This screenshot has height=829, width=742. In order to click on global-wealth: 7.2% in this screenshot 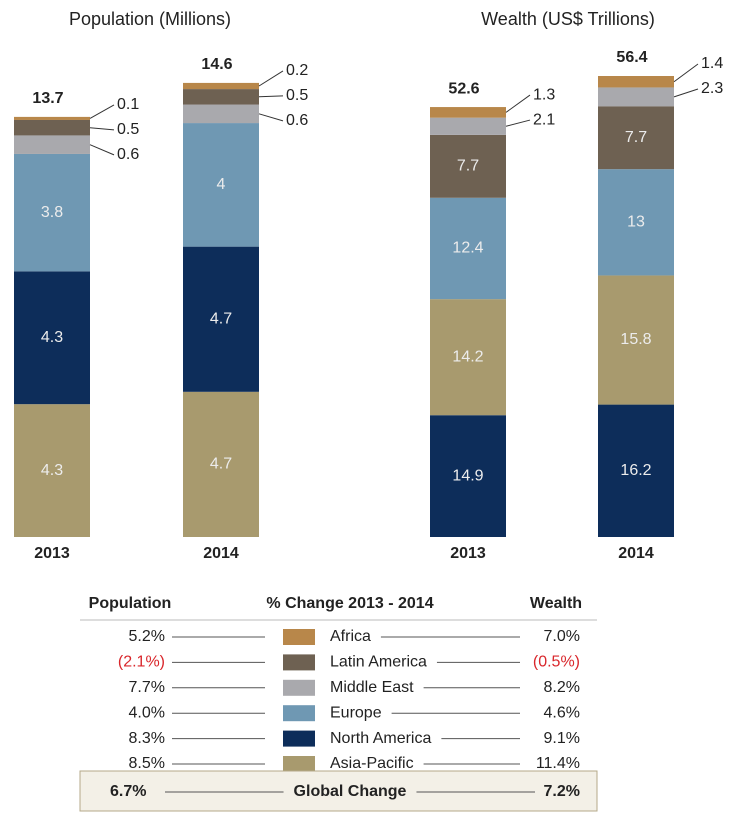, I will do `click(562, 791)`.